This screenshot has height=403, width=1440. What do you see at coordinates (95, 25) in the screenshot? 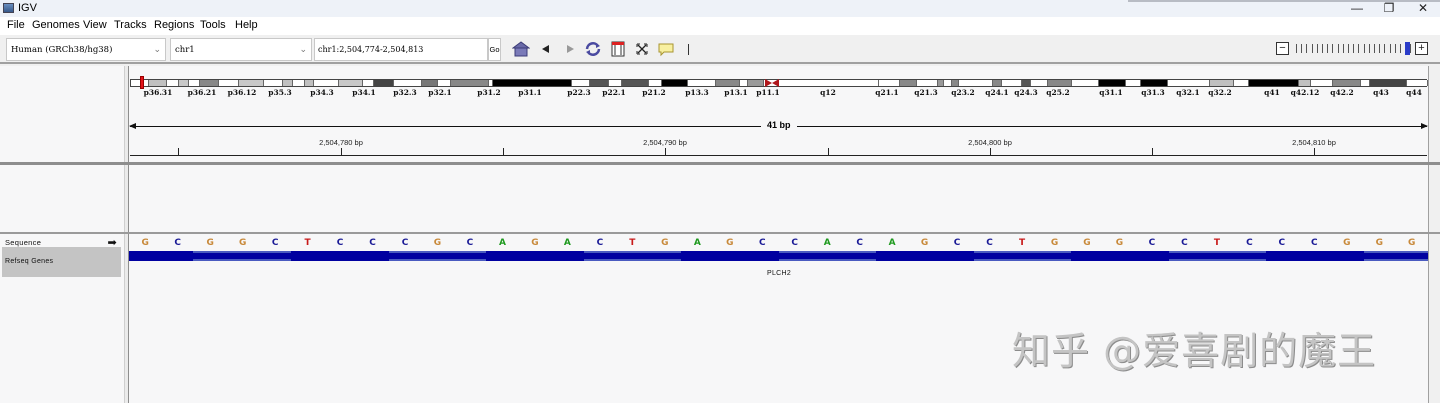
I see `menu-view: View` at bounding box center [95, 25].